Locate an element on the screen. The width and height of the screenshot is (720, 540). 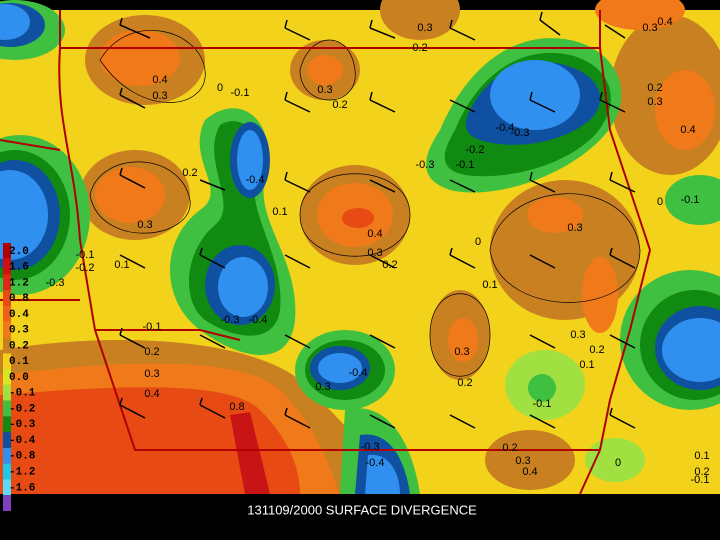
legend-label: -0.1 is located at coordinates (22, 394).